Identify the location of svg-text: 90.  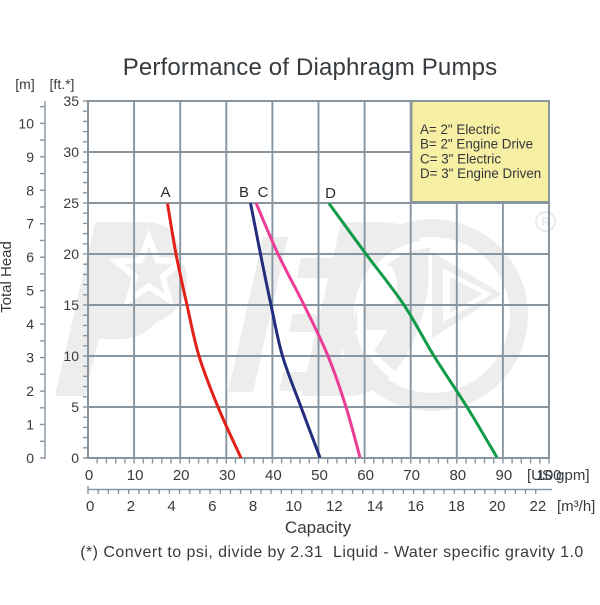
(504, 475).